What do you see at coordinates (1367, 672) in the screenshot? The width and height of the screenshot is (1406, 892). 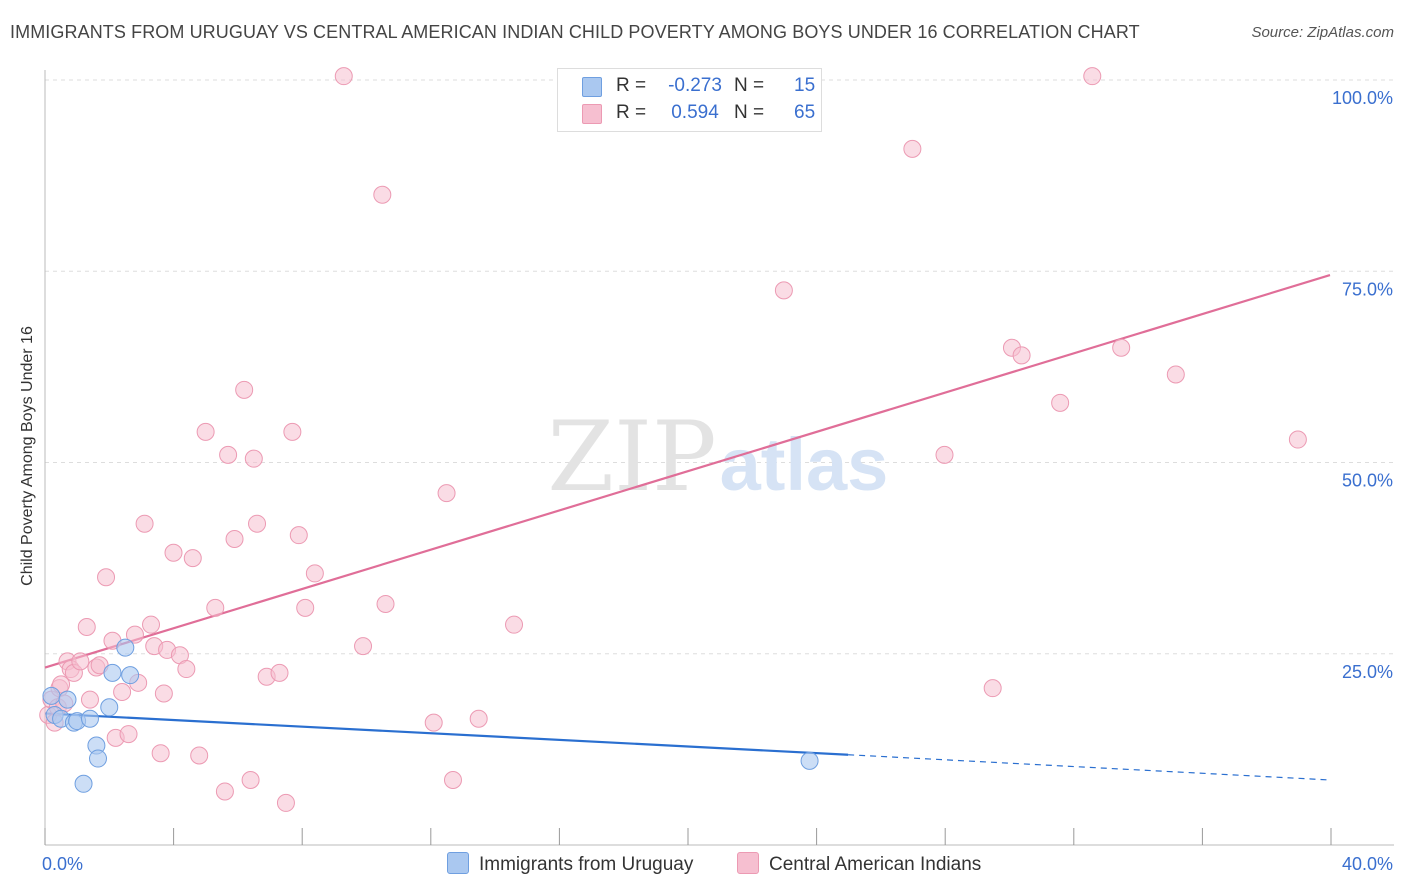 I see `y-tick-label: 25.0%` at bounding box center [1367, 672].